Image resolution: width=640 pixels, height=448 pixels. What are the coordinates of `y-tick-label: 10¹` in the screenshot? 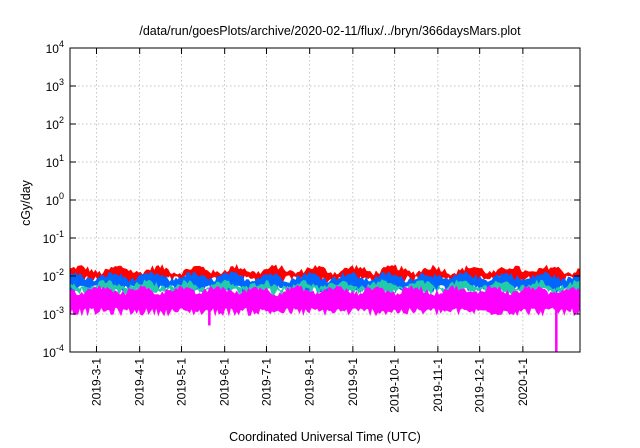 It's located at (55, 161).